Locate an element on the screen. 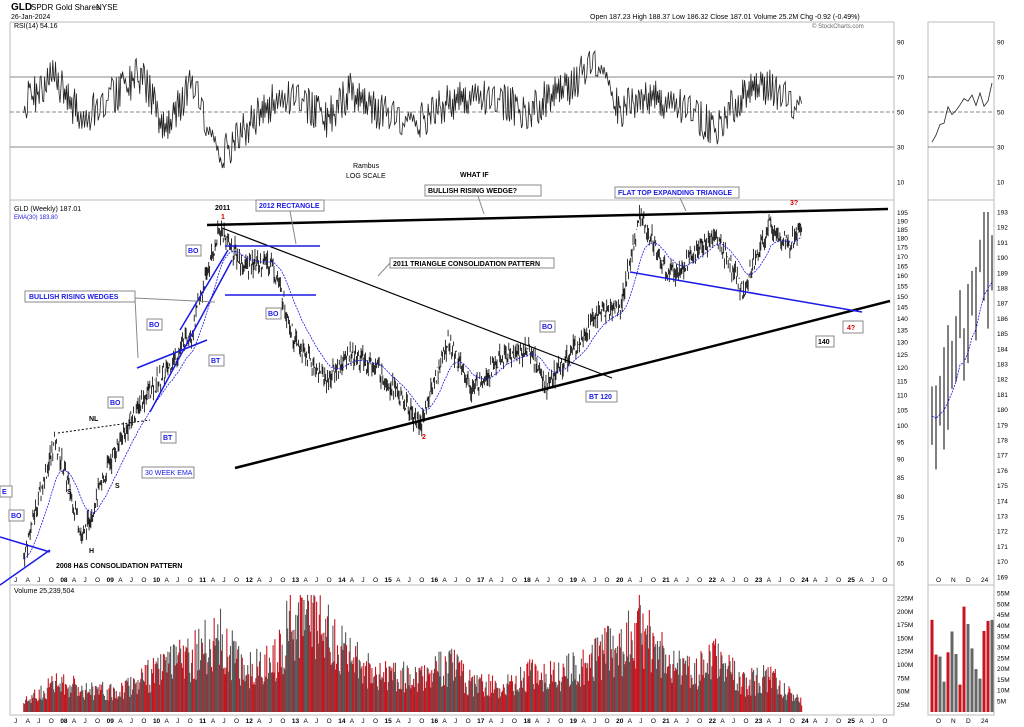 This screenshot has height=727, width=1024. price-tick-label: 135 is located at coordinates (902, 330).